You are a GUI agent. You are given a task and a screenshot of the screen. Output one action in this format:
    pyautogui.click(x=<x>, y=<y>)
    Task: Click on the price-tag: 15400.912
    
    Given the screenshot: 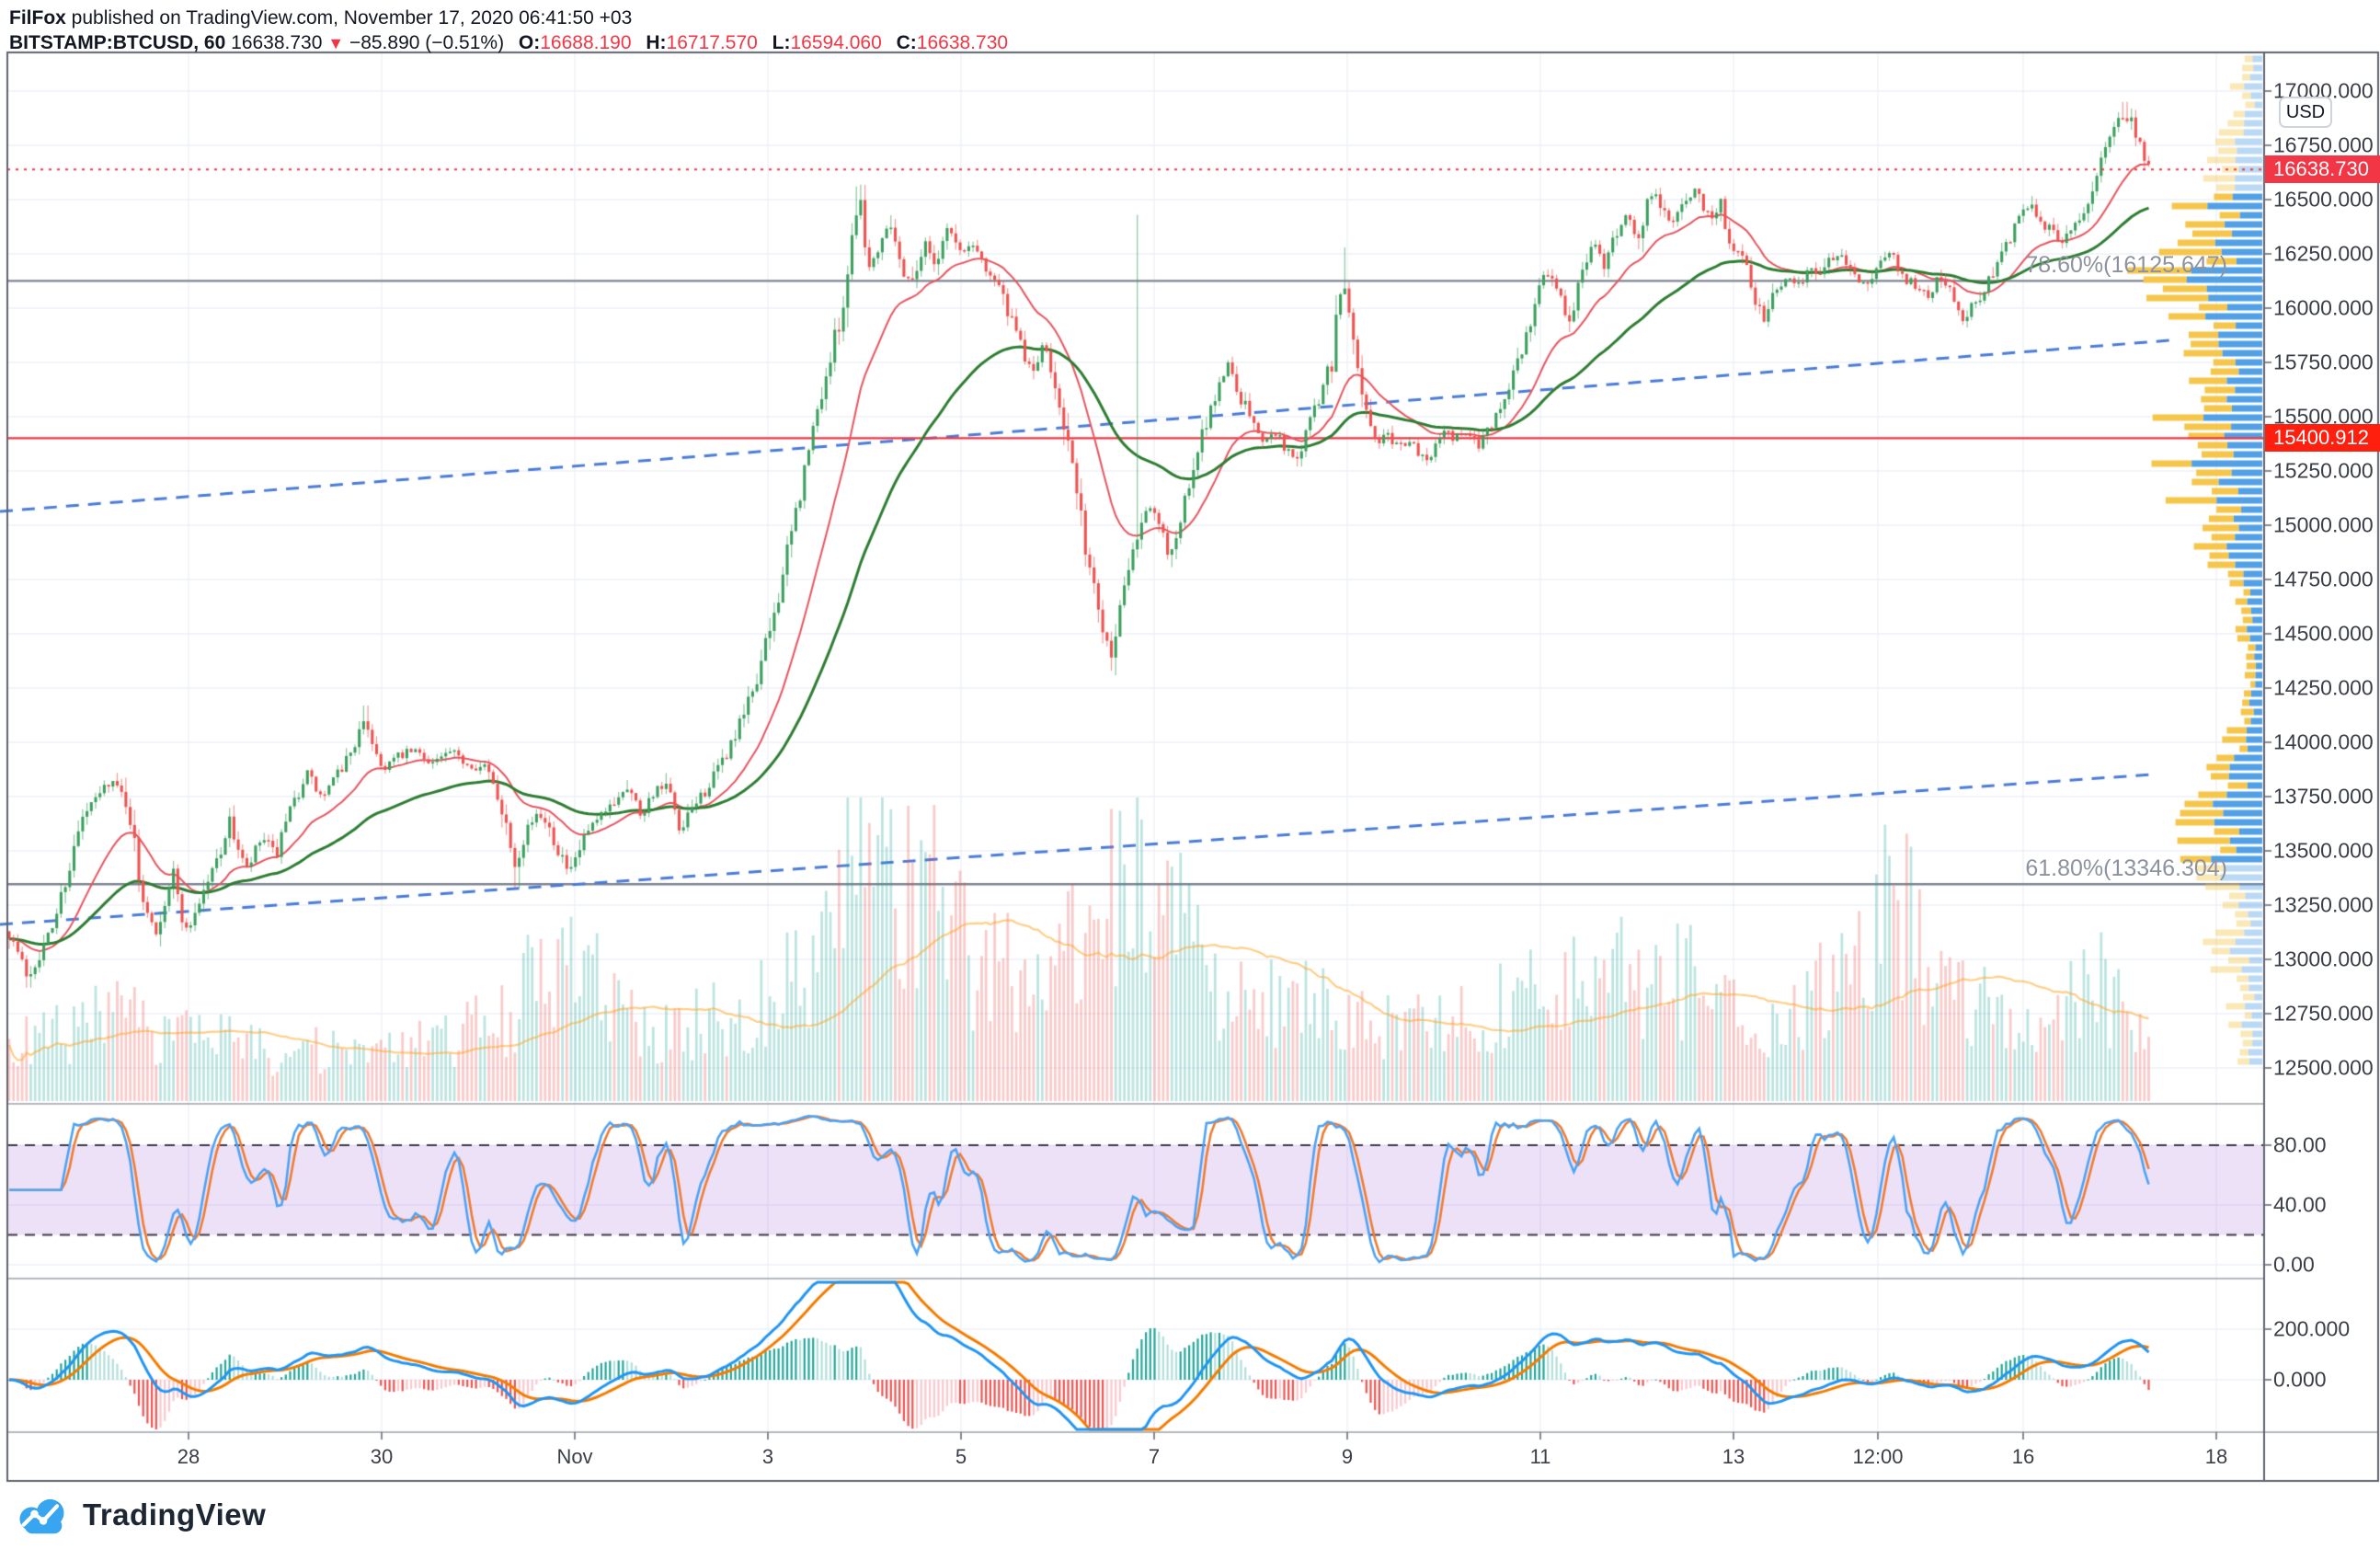 What is the action you would take?
    pyautogui.click(x=2322, y=438)
    